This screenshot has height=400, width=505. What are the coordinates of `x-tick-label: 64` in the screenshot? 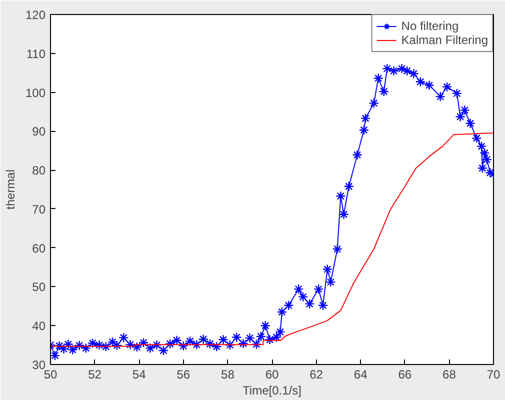 It's located at (361, 375).